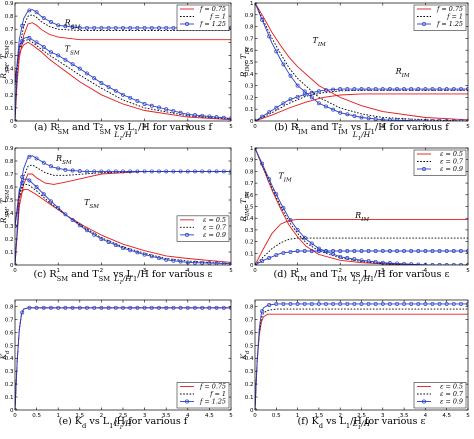 Image resolution: width=474 pixels, height=439 pixels. What do you see at coordinates (102, 127) in the screenshot?
I see `x-tick-label-a: 2` at bounding box center [102, 127].